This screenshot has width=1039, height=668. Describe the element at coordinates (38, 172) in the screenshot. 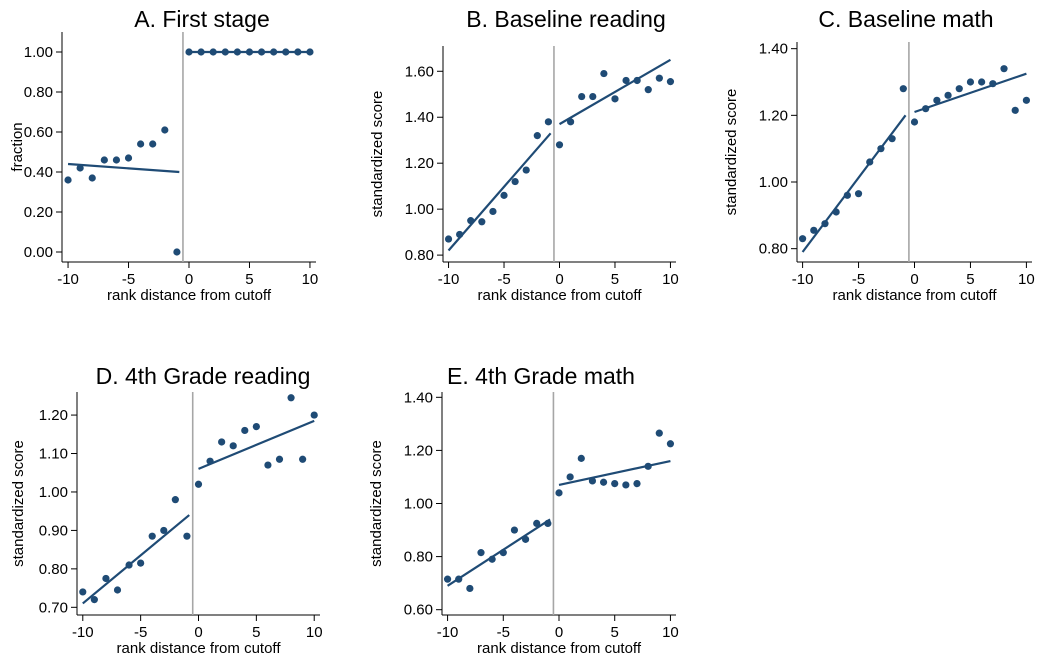

I see `y-tick-label: 0.40` at that location.